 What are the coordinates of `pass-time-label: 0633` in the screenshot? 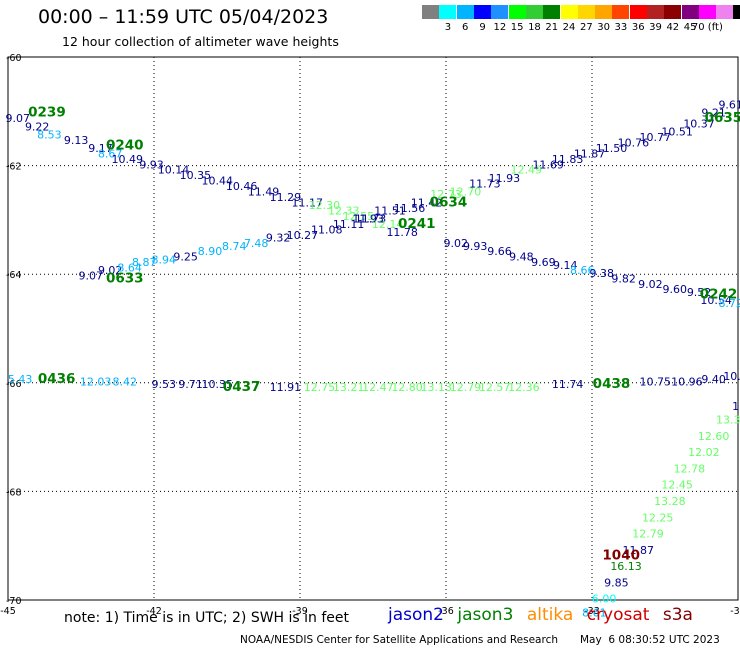 It's located at (125, 278).